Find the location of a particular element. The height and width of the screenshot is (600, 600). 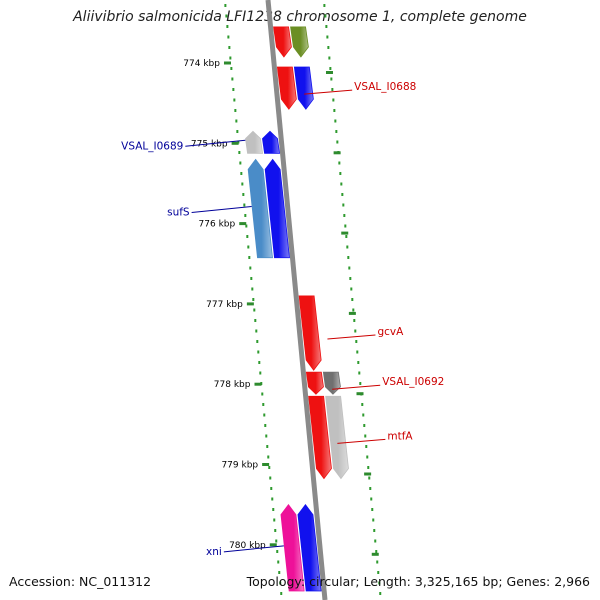

tick-label: 776 kbp is located at coordinates (217, 225).